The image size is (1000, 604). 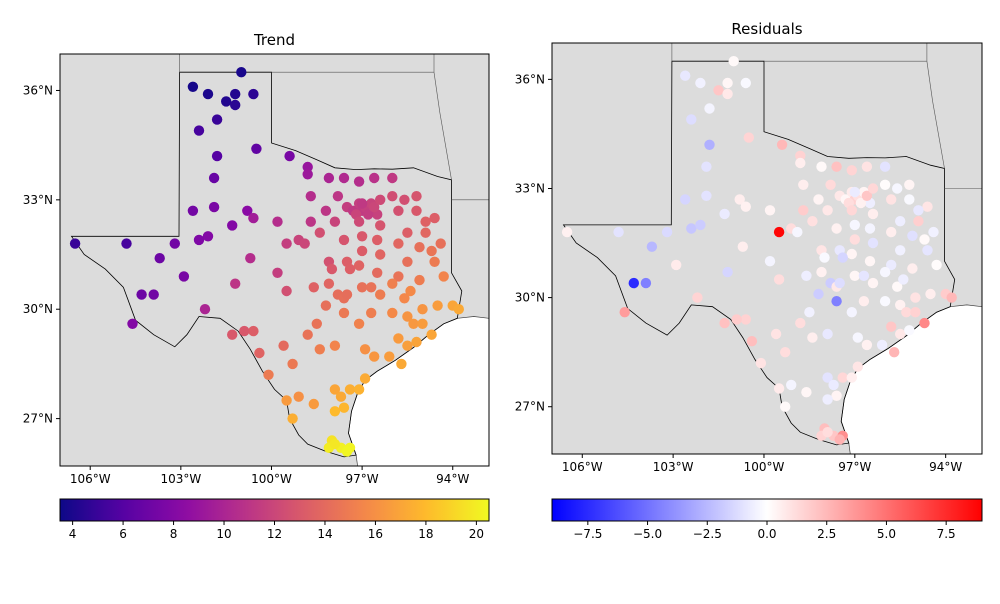 I want to click on colorbar-tick-label: 16, so click(x=375, y=534).